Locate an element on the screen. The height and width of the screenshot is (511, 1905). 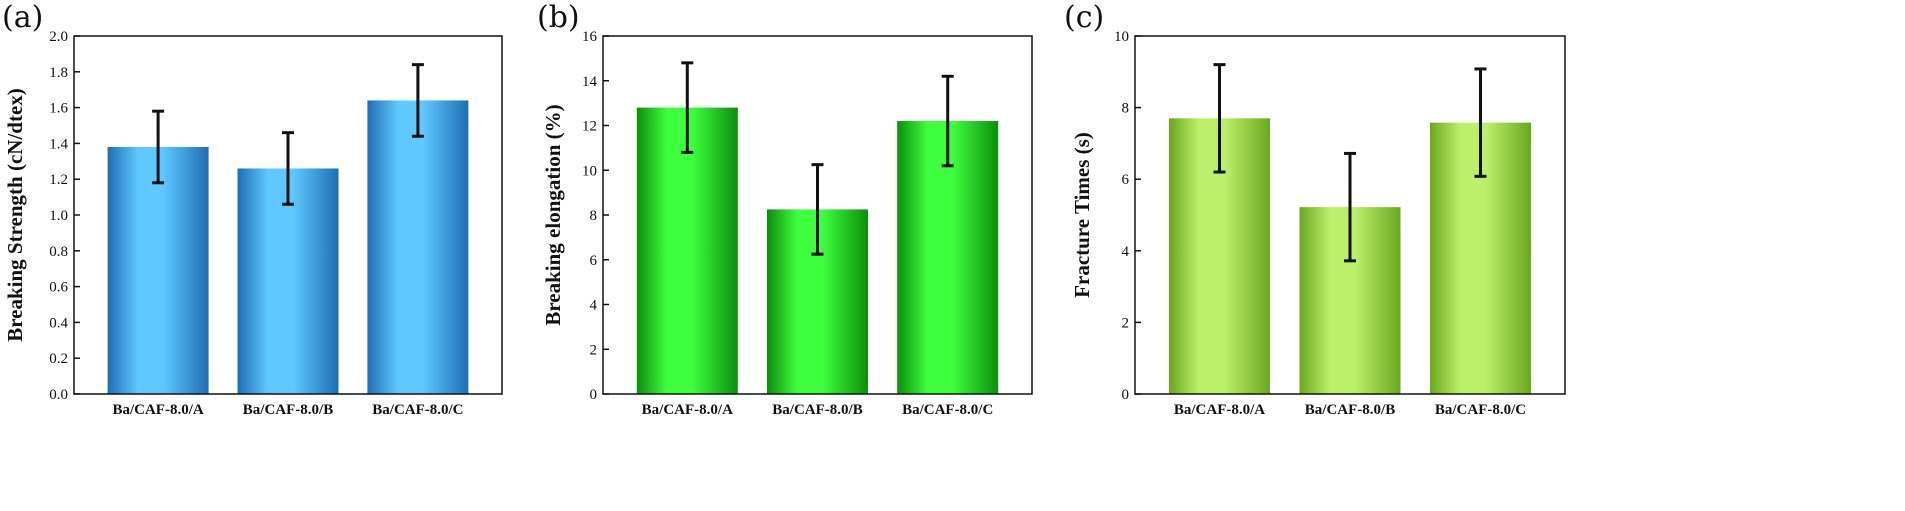
y-tick-label: 1.6 is located at coordinates (58, 109).